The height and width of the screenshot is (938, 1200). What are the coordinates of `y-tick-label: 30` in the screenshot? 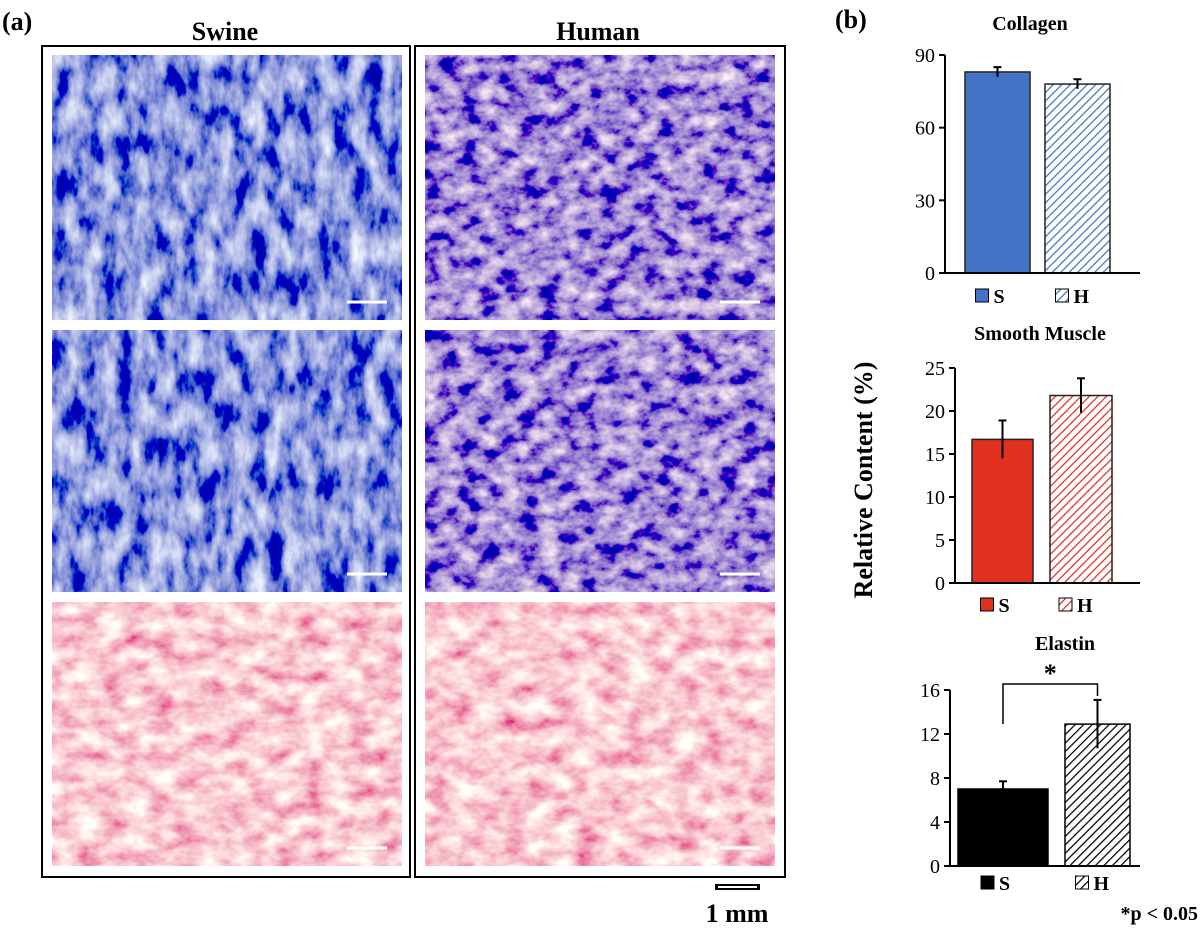 It's located at (925, 201).